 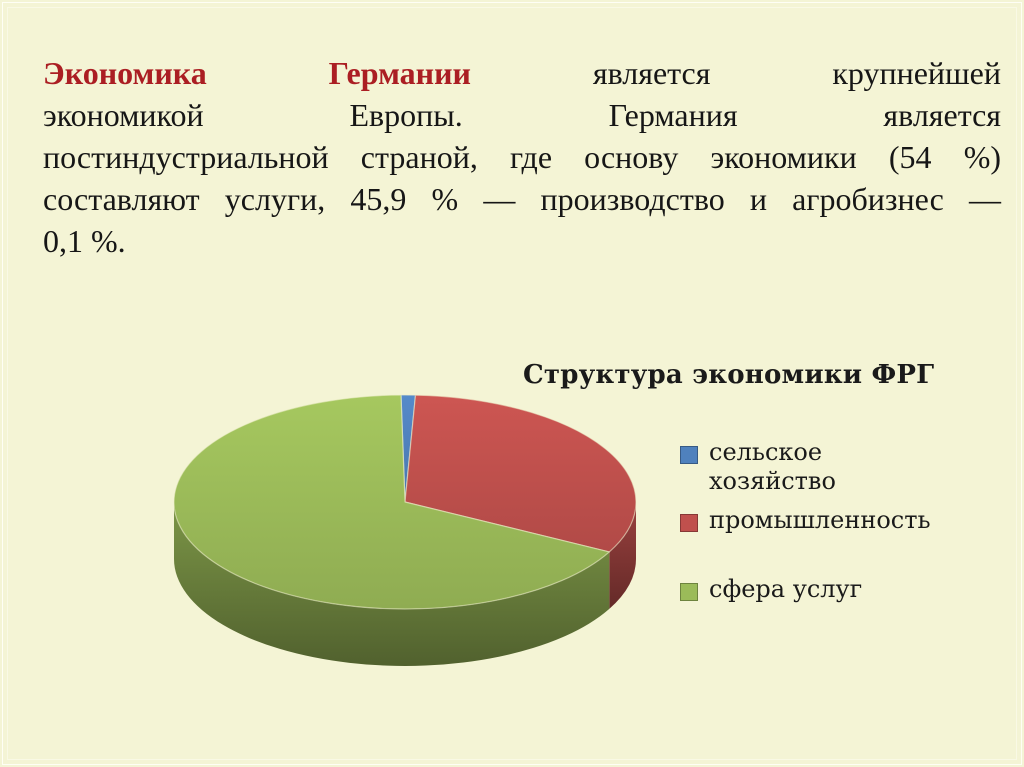 I want to click on legend-swatch-agriculture, so click(x=689, y=455).